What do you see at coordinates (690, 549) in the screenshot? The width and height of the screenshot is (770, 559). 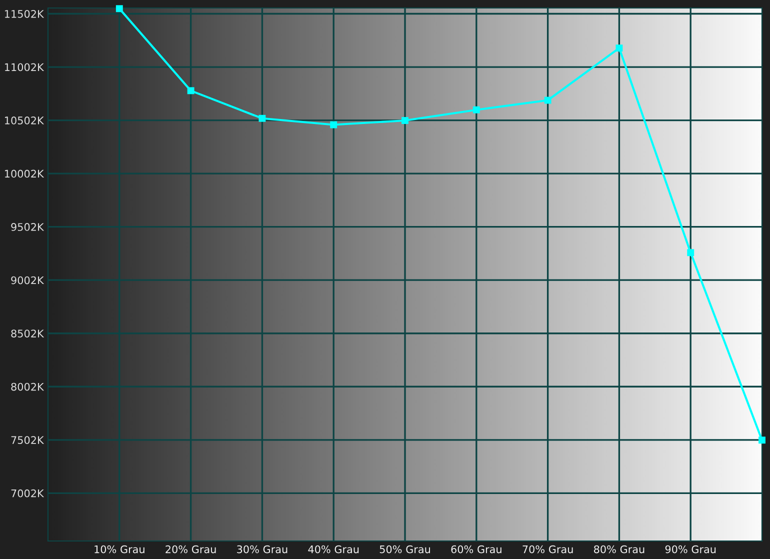 I see `x-tick-label: 90% Grau` at bounding box center [690, 549].